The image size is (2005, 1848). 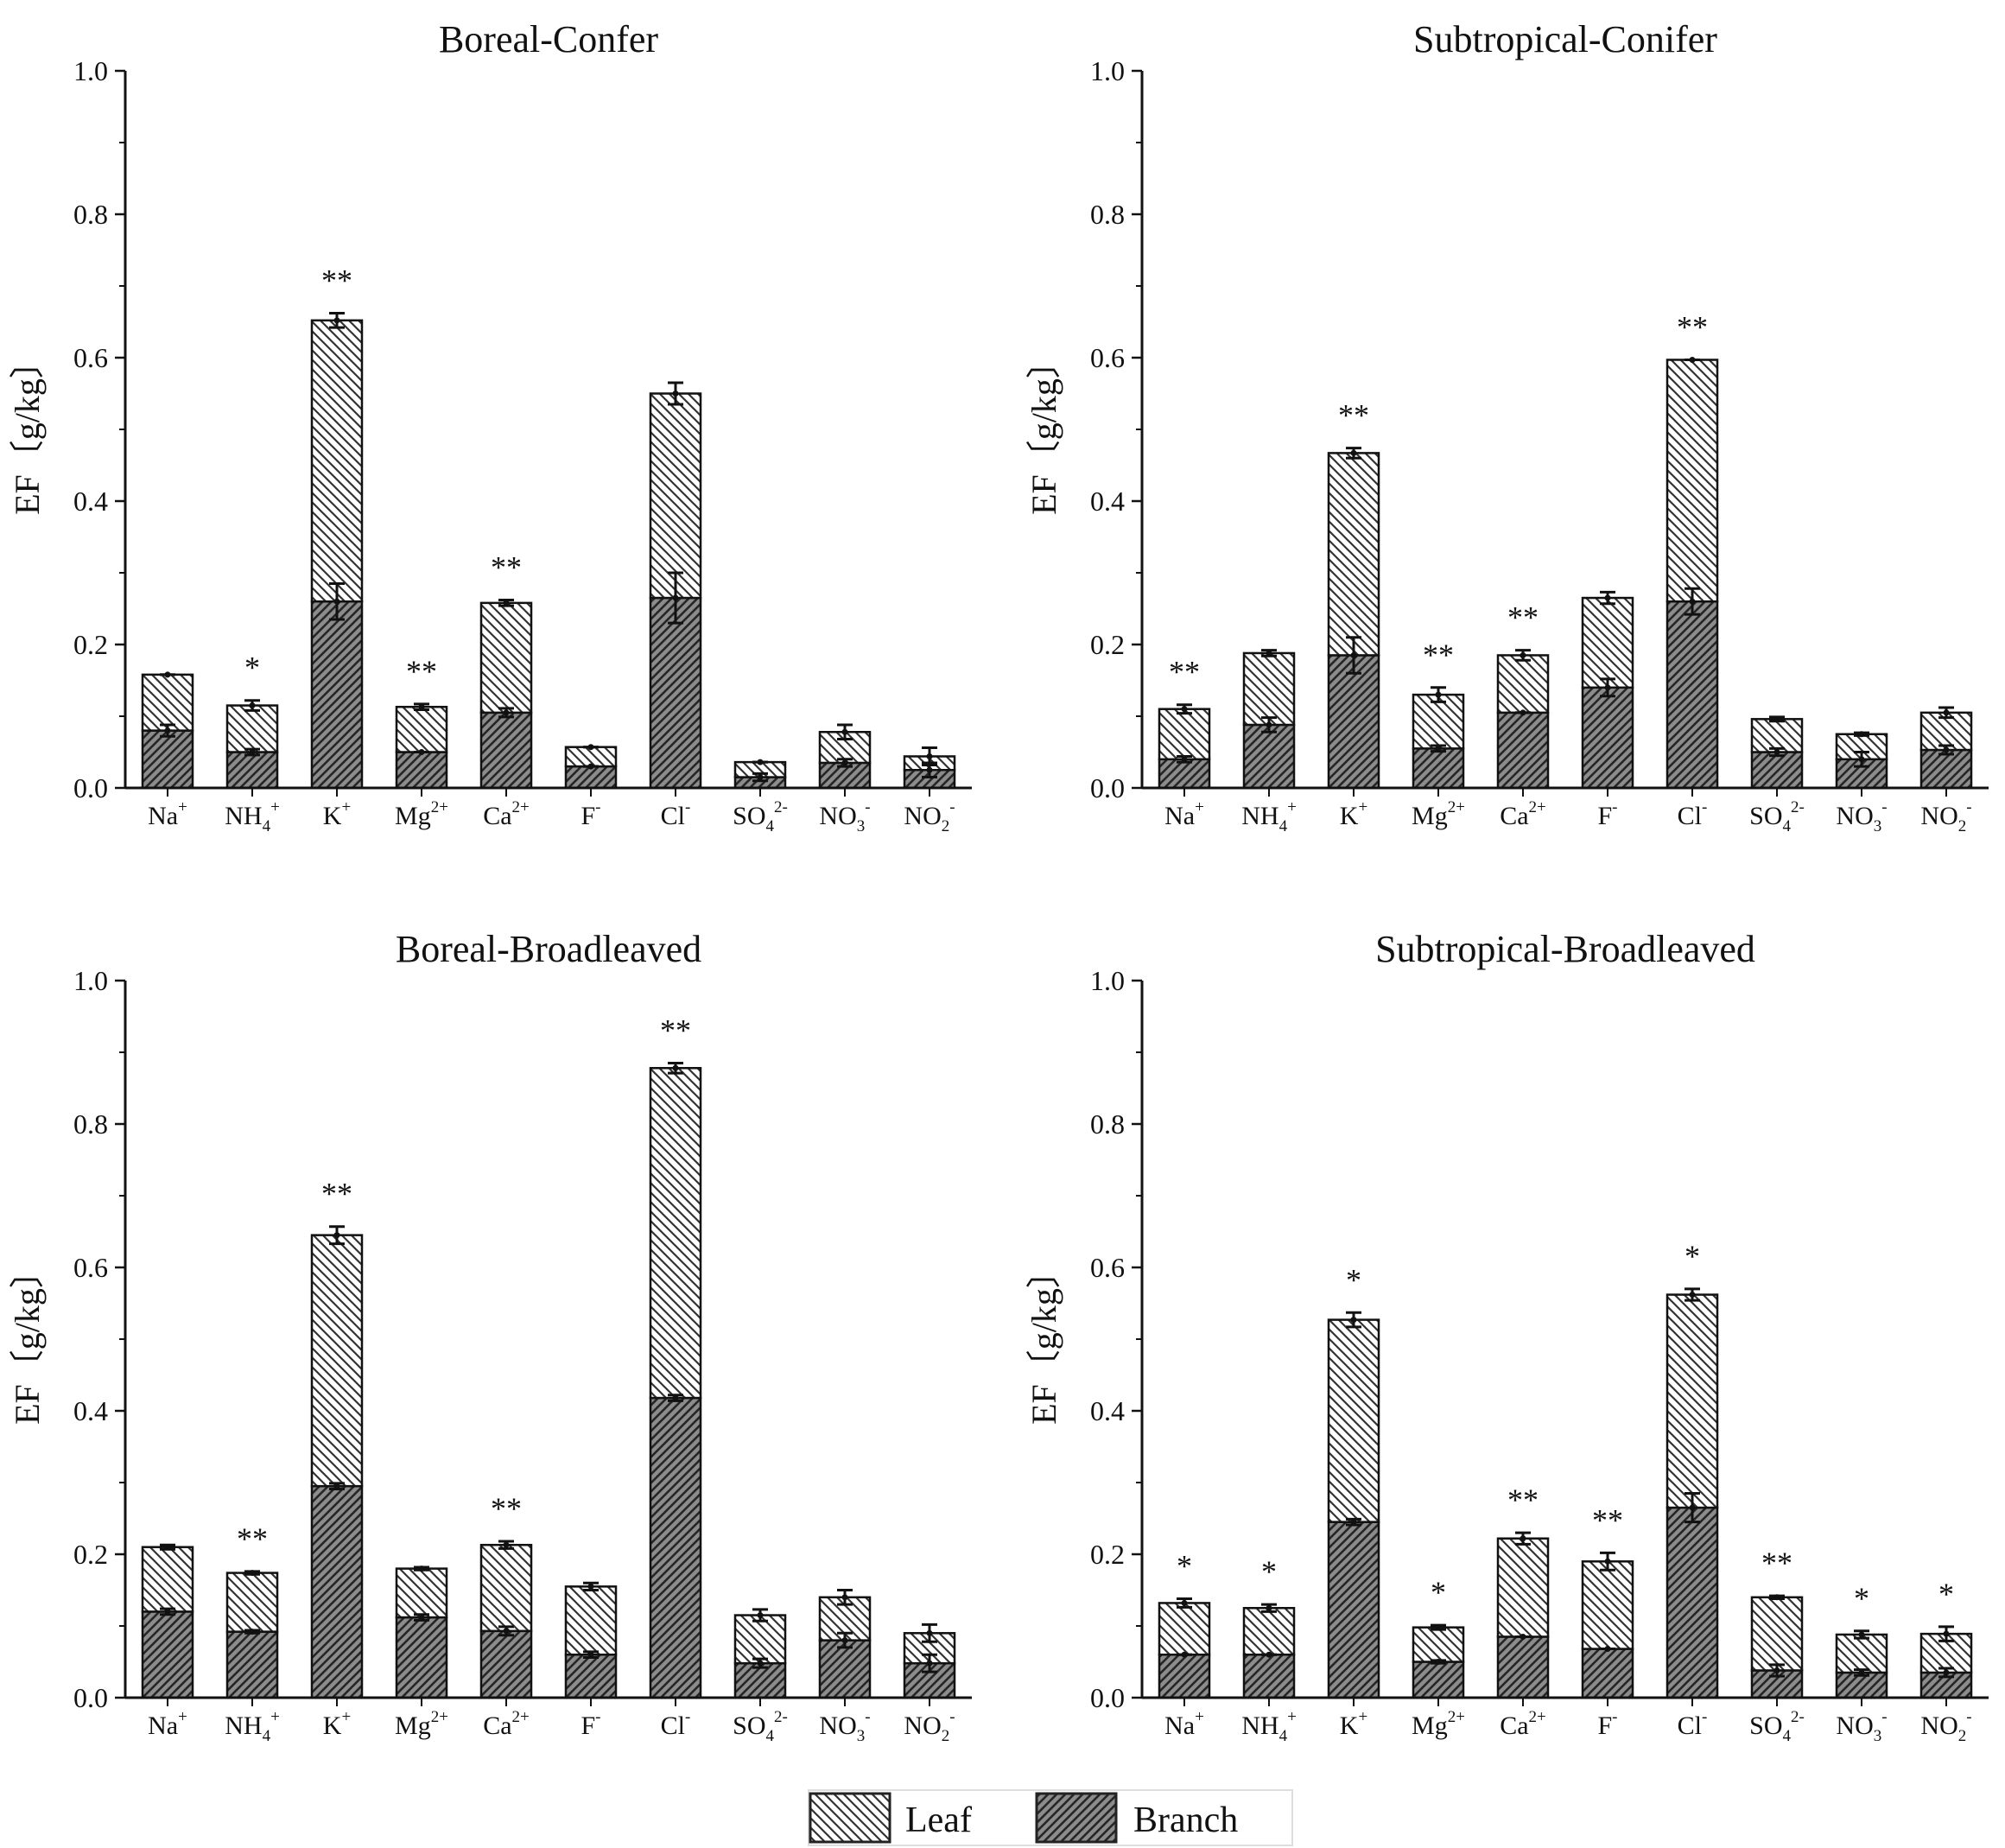 I want to click on chart-boreal-broadleaved-ytick-label-0: 0.0, so click(x=90, y=1697).